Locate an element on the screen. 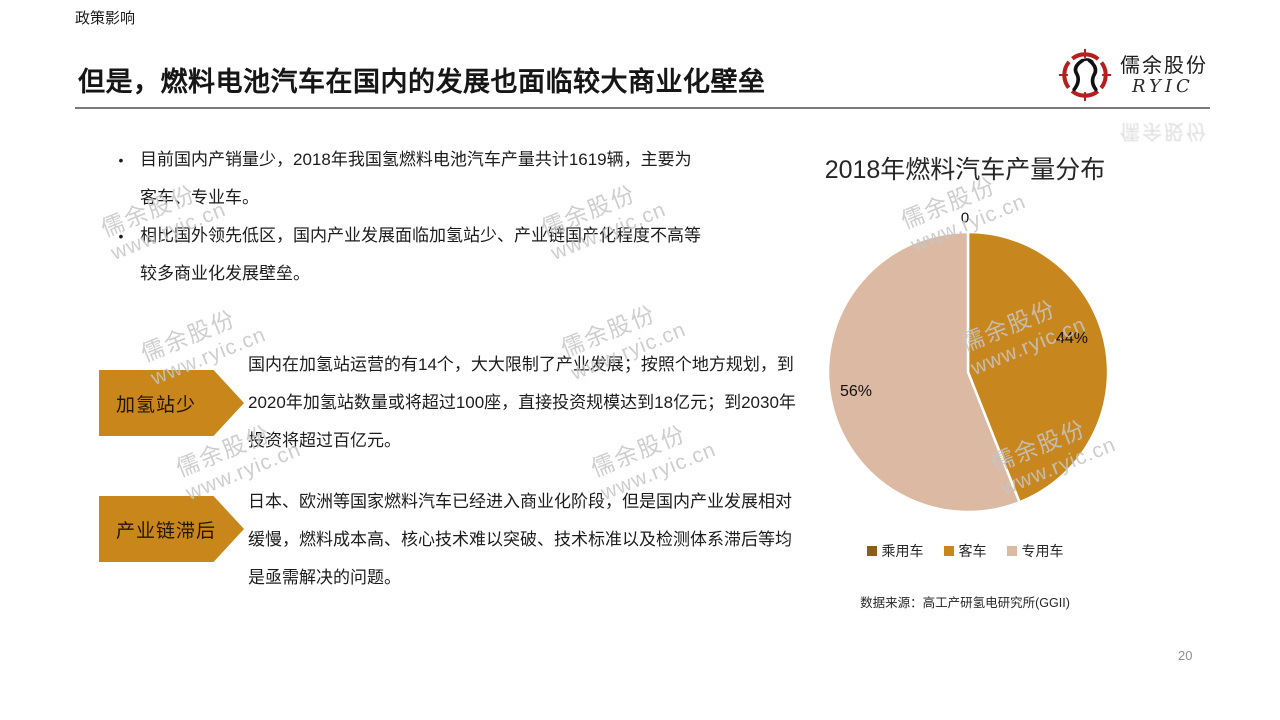 The width and height of the screenshot is (1280, 720). data-source-note: 数据来源：高工产研氢电研究所(GGII) is located at coordinates (965, 603).